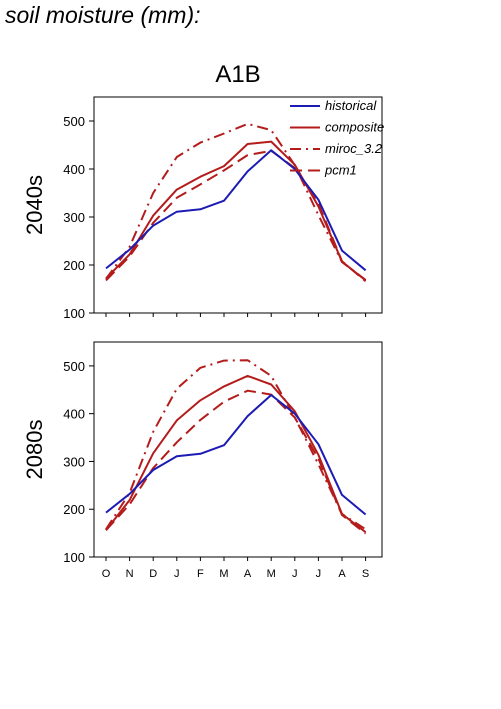  What do you see at coordinates (153, 574) in the screenshot?
I see `x-tick-label: D` at bounding box center [153, 574].